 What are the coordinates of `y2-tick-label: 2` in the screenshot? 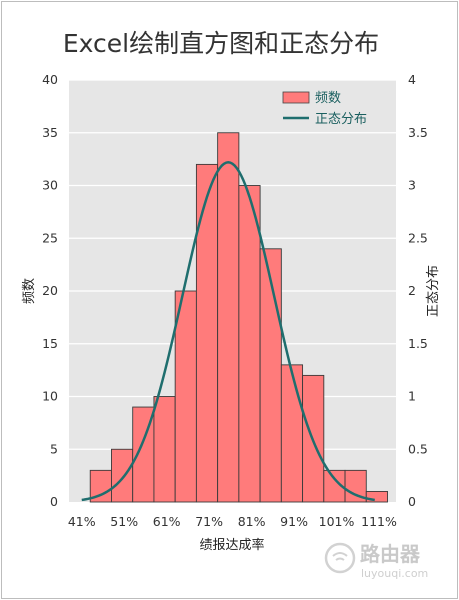 It's located at (412, 290).